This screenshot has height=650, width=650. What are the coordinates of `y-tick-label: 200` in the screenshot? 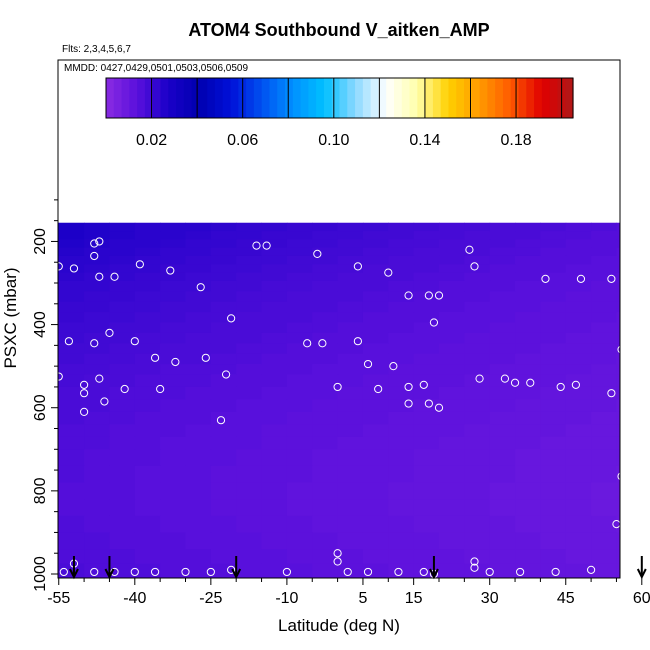 It's located at (40, 241).